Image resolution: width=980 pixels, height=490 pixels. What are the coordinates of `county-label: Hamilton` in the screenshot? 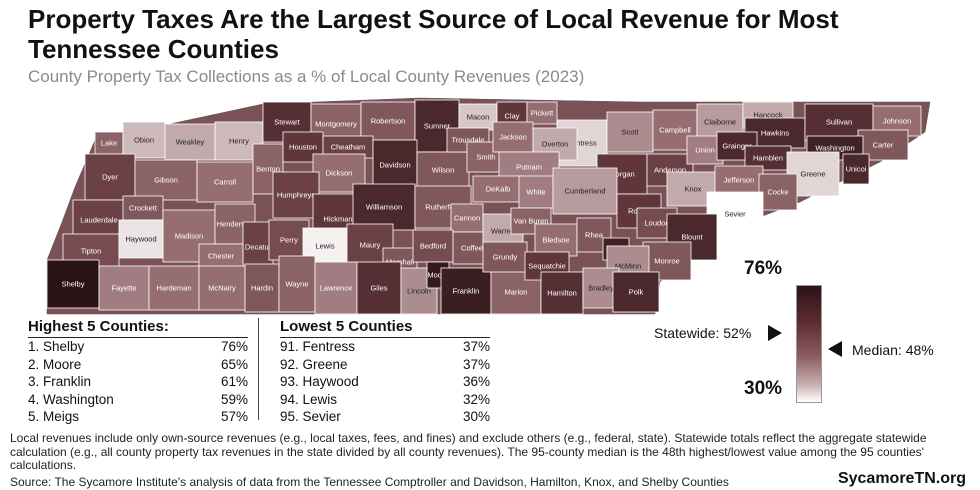 It's located at (562, 293).